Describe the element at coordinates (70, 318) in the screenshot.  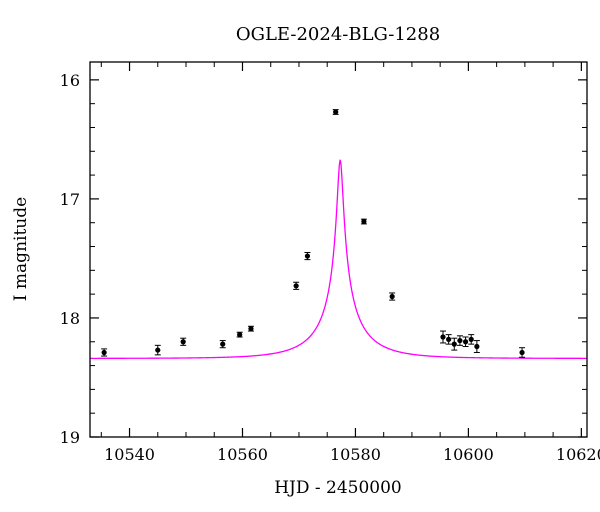
I see `y-tick-label: 18` at that location.